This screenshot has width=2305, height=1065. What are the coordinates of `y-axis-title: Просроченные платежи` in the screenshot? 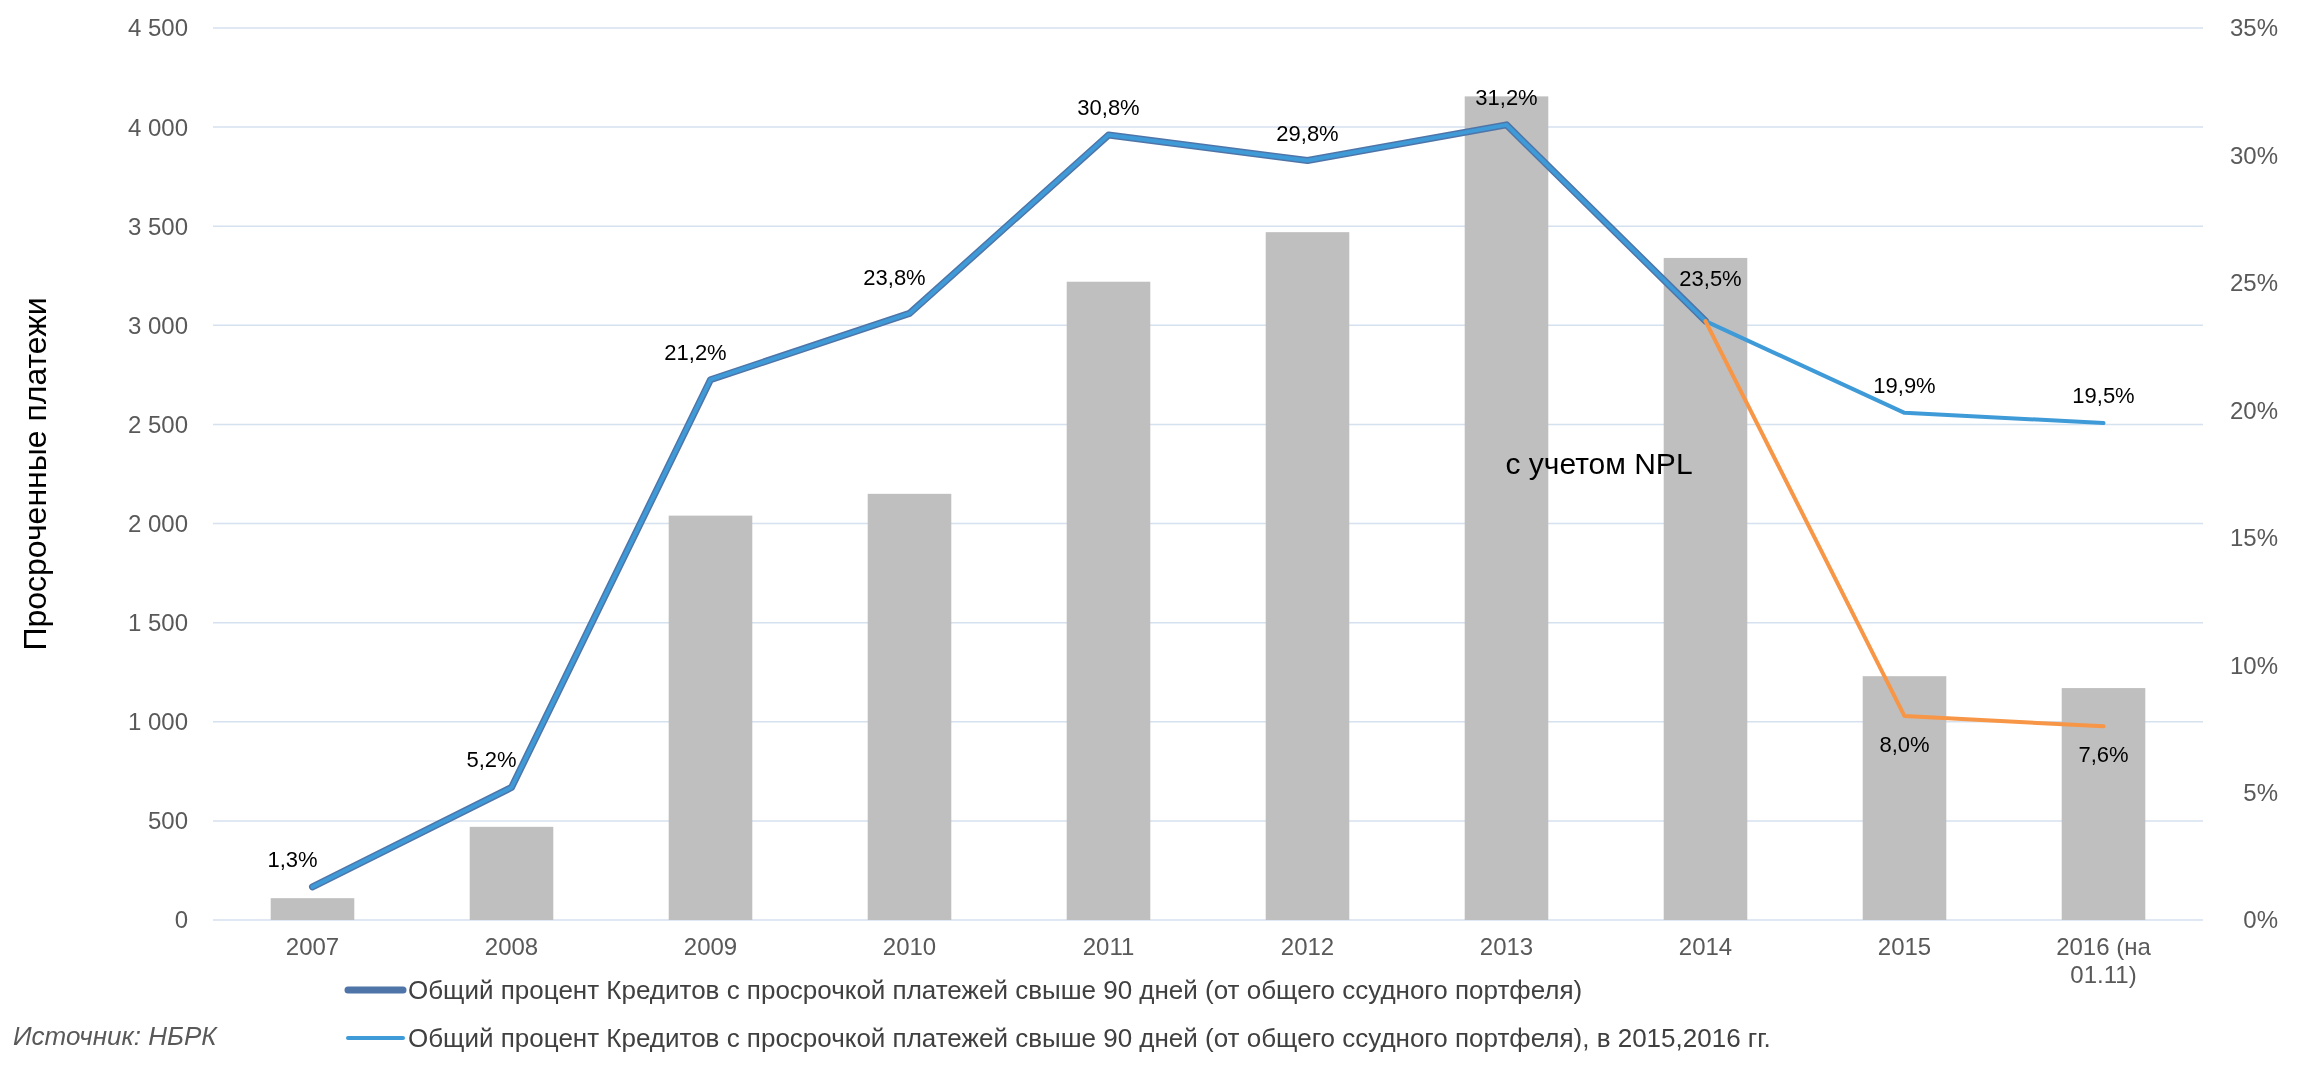 It's located at (35, 474).